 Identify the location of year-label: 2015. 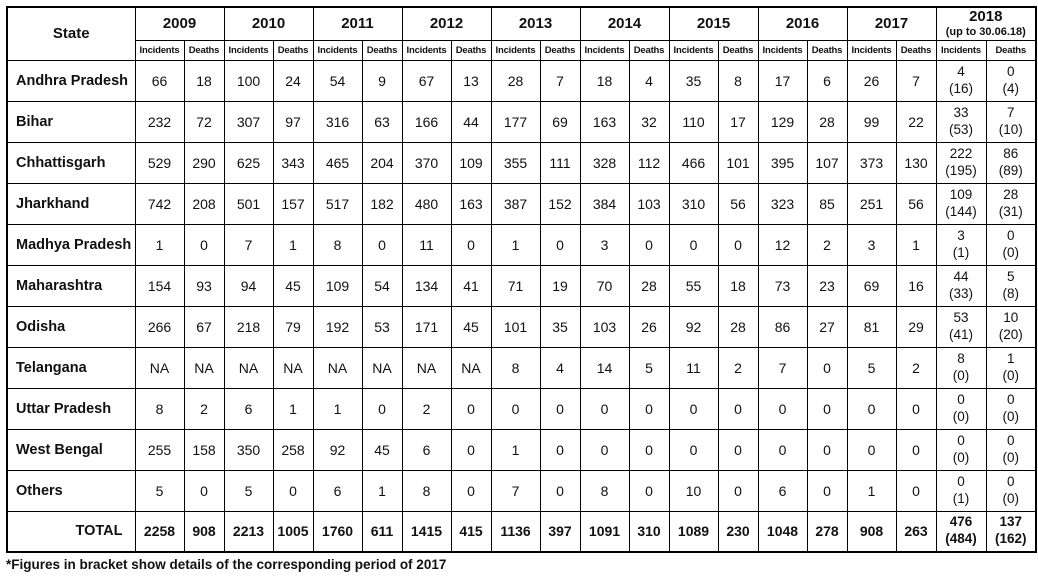
(713, 23).